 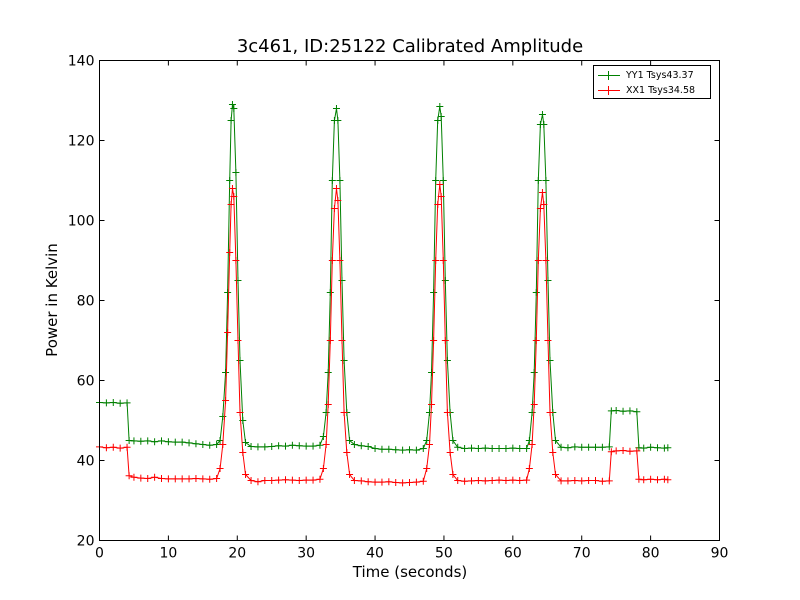 I want to click on chart-legend: YY1 Tsys43.37 XX1 Tsys34.58, so click(x=652, y=82).